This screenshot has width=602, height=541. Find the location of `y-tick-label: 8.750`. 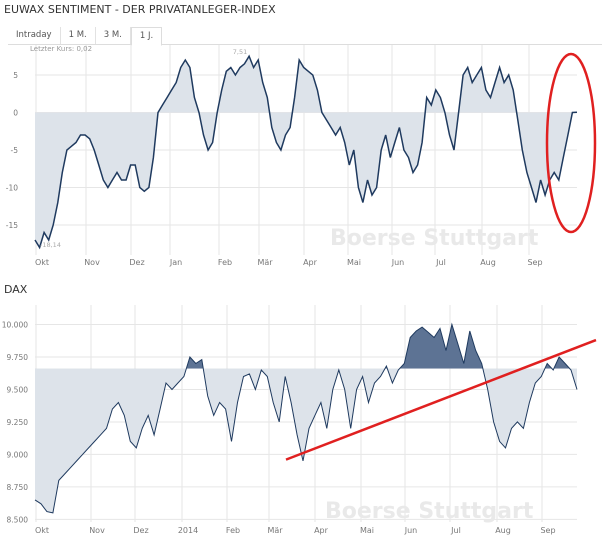

y-tick-label: 8.750 is located at coordinates (18, 487).